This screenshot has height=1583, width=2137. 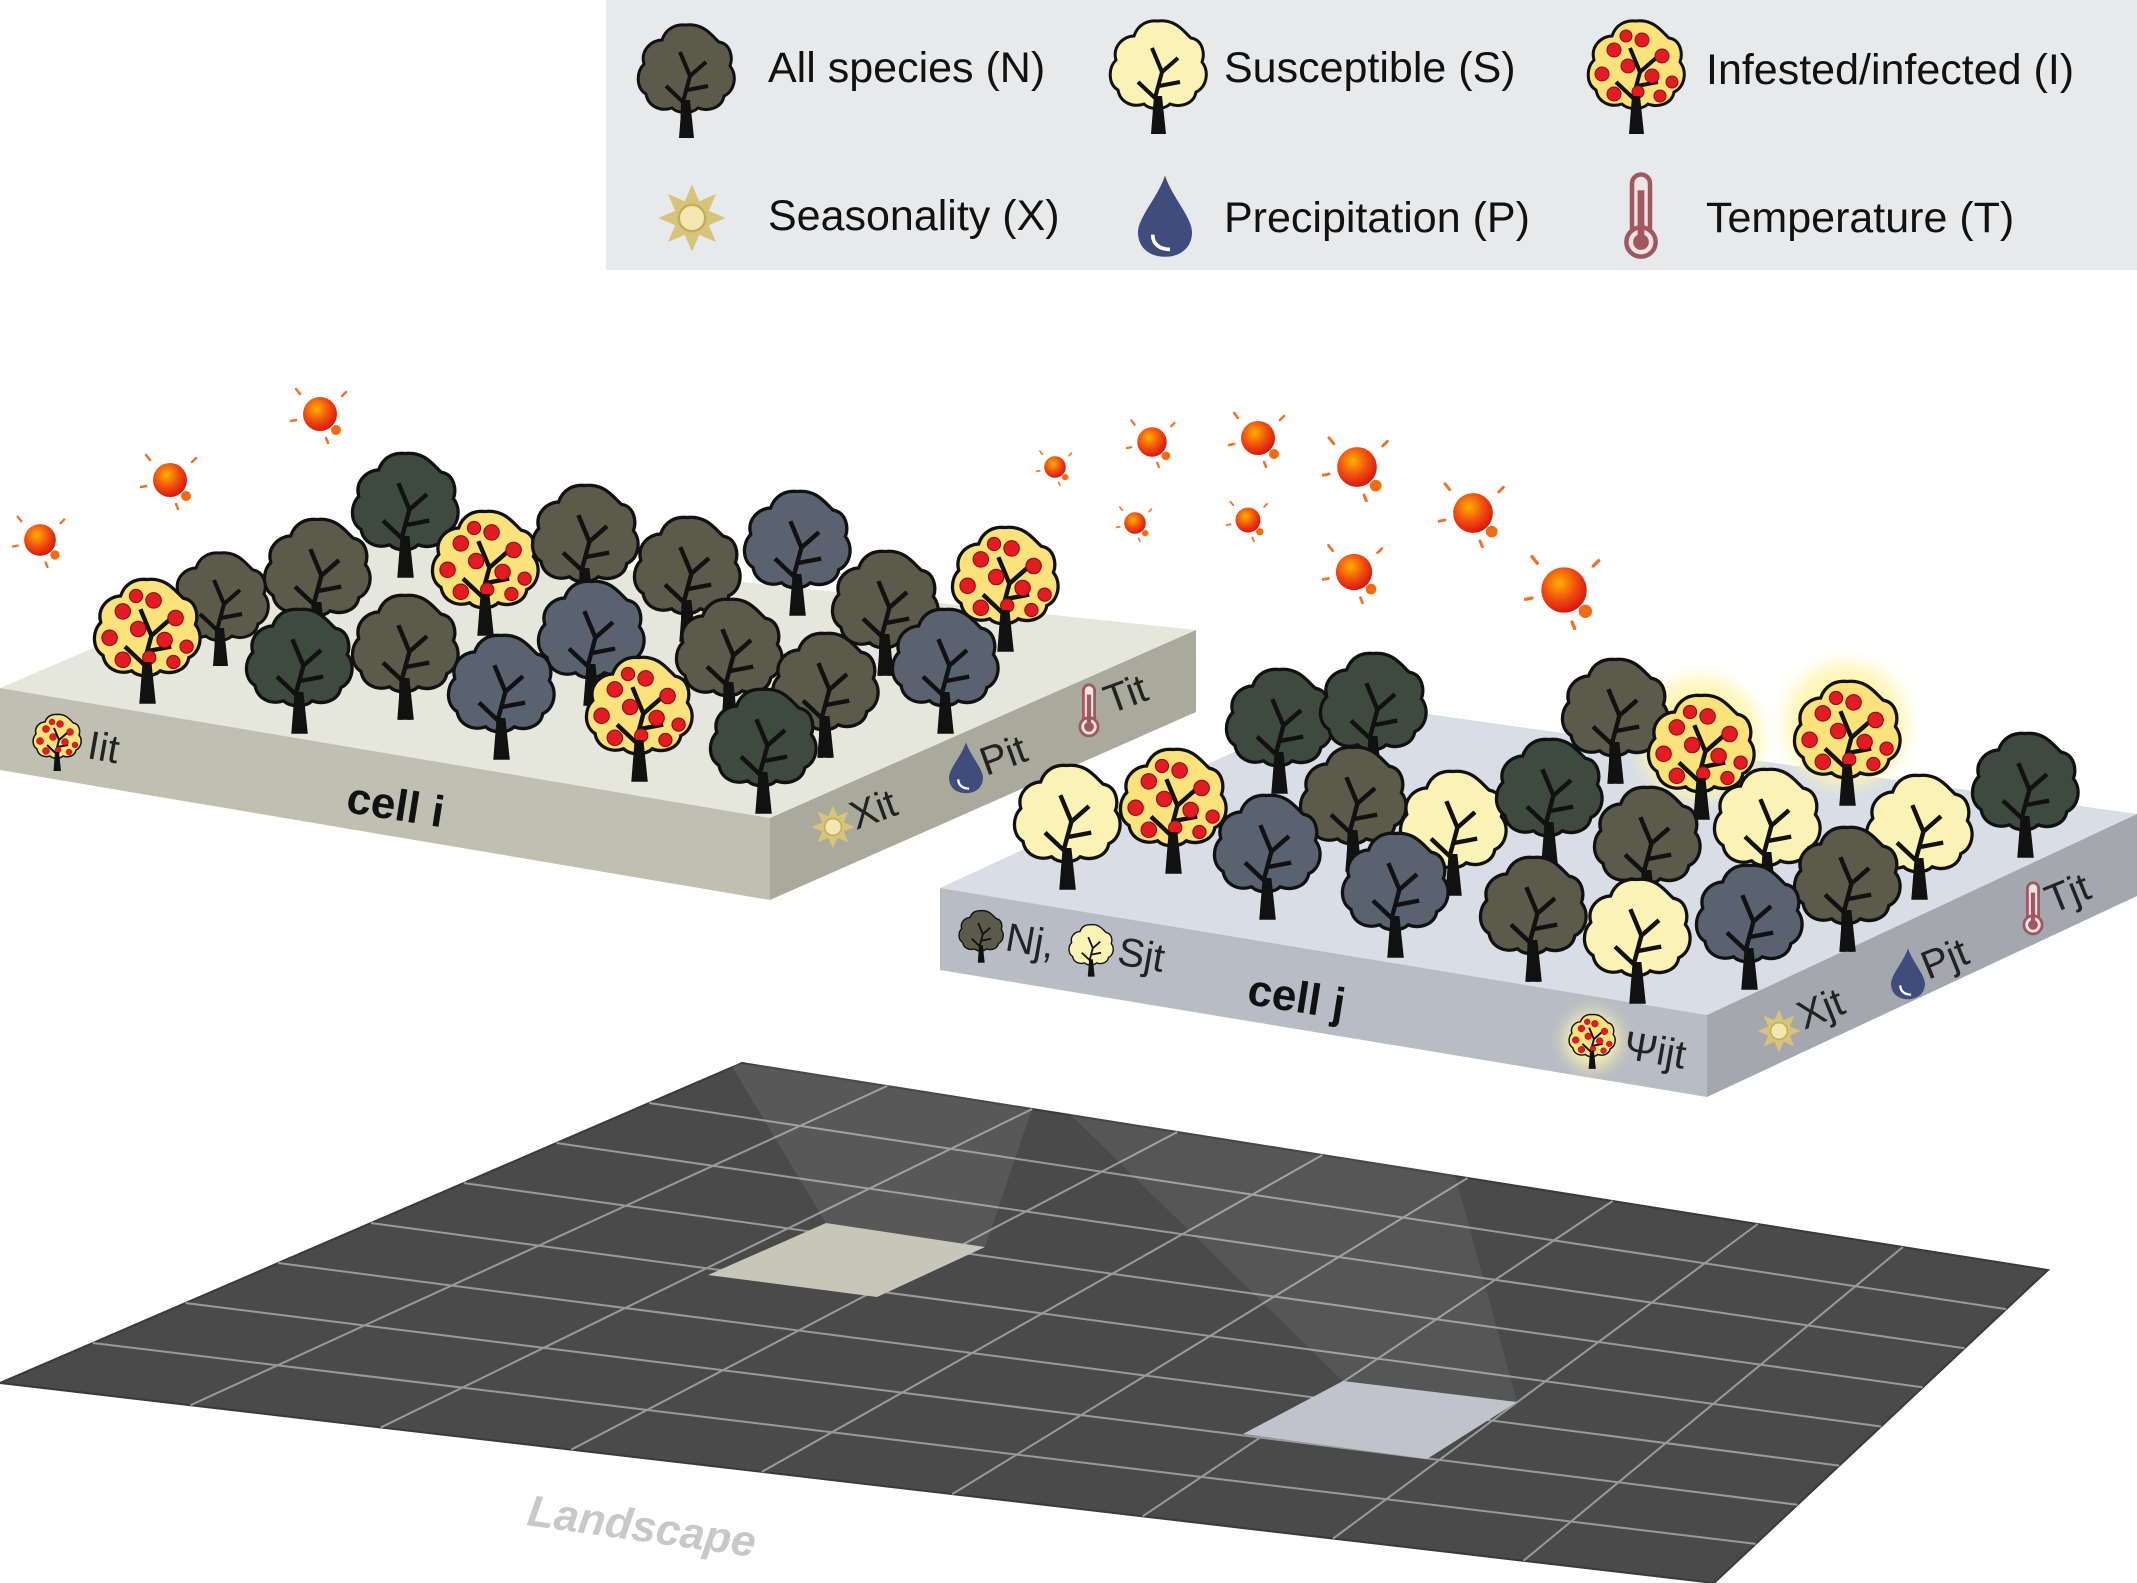 I want to click on legend-background, so click(x=1371, y=135).